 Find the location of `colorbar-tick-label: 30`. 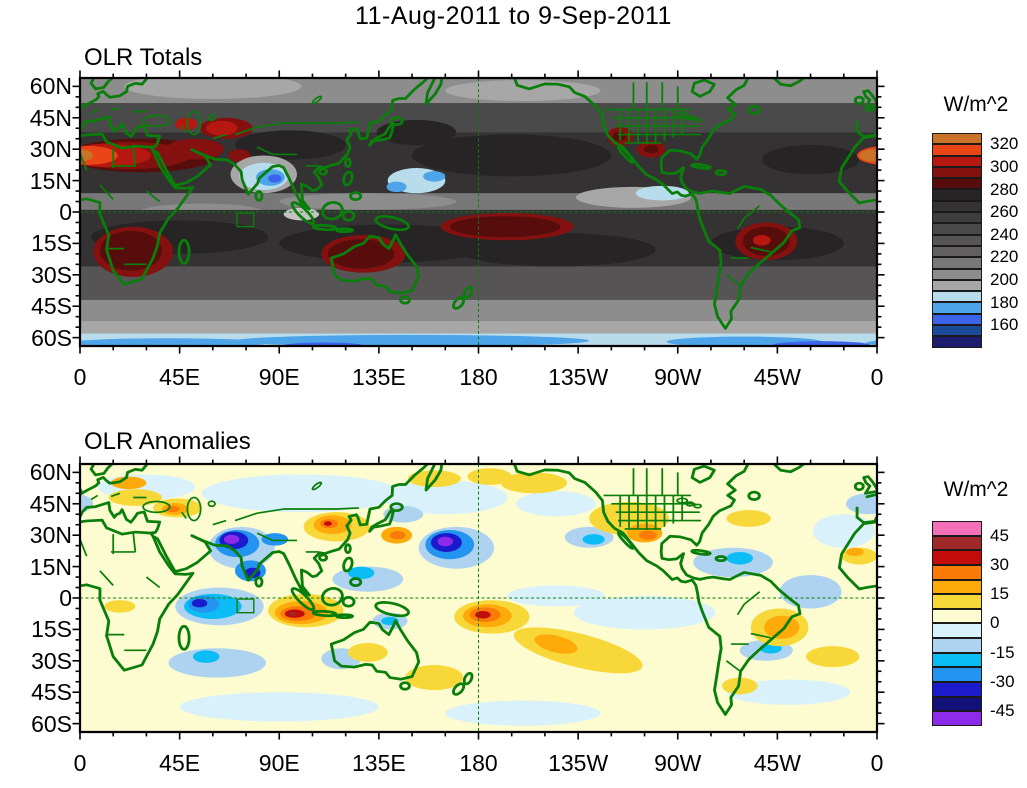

colorbar-tick-label: 30 is located at coordinates (999, 564).